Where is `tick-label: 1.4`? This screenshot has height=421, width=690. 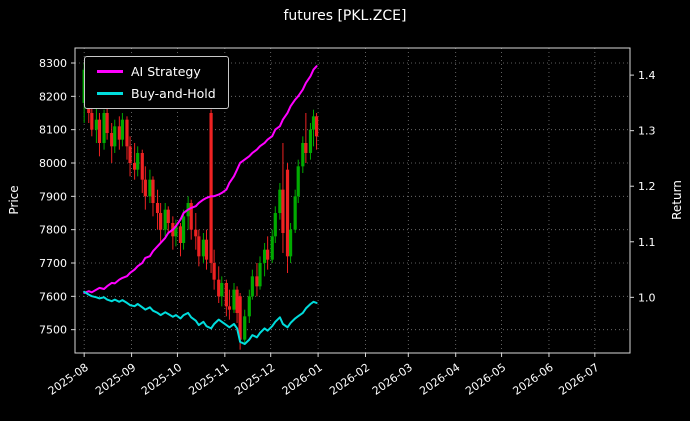 tick-label: 1.4 is located at coordinates (647, 75).